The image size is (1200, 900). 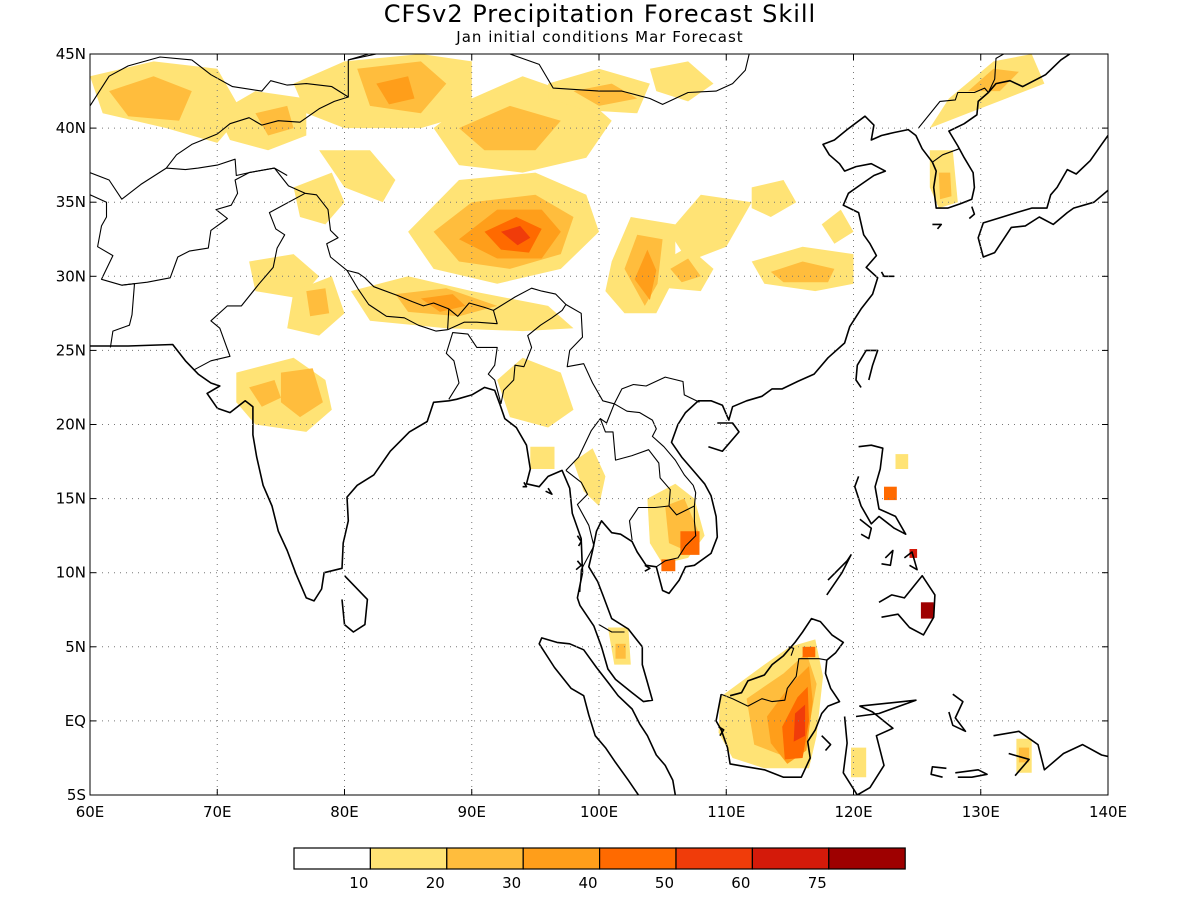 I want to click on chart-title: CFSv2 Precipitation Forecast Skill, so click(x=600, y=14).